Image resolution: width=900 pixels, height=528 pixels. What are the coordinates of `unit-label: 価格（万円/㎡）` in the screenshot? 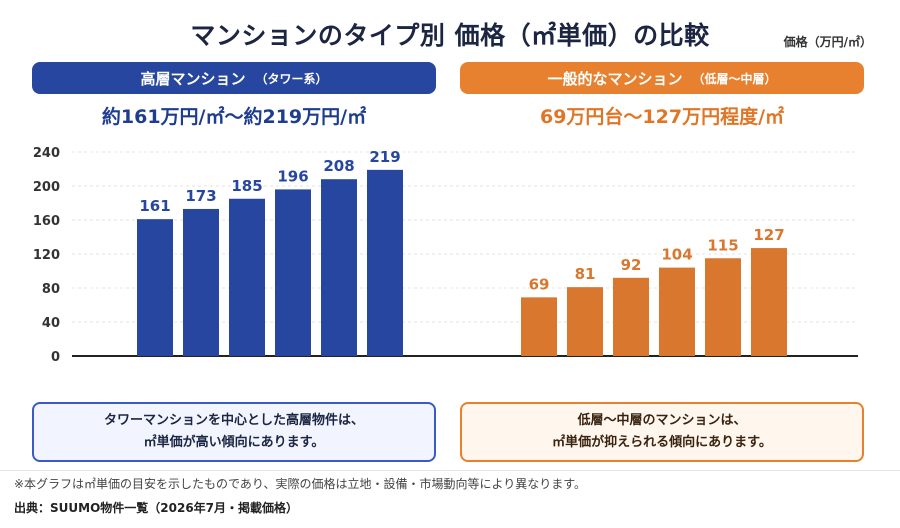 It's located at (827, 42).